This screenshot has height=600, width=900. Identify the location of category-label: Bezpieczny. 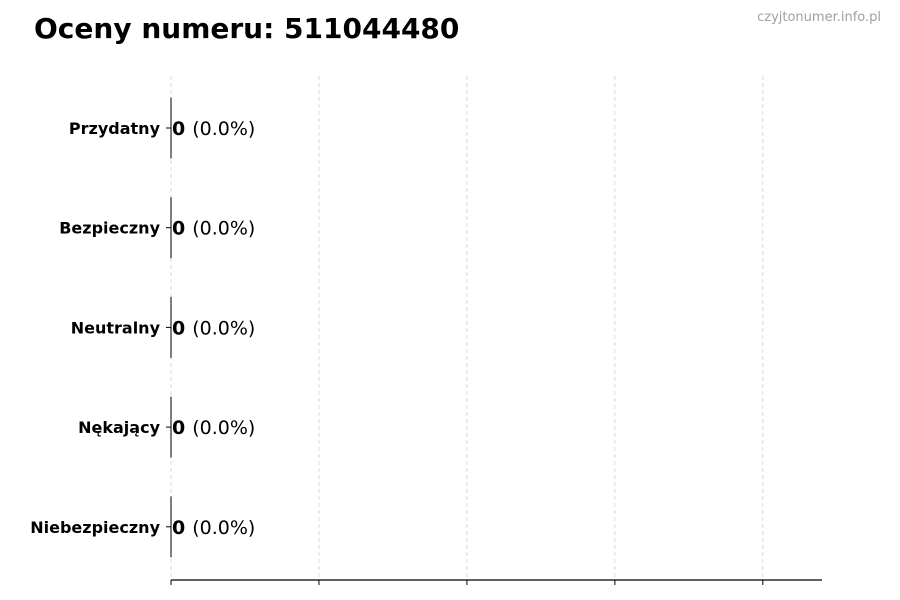
(109, 228).